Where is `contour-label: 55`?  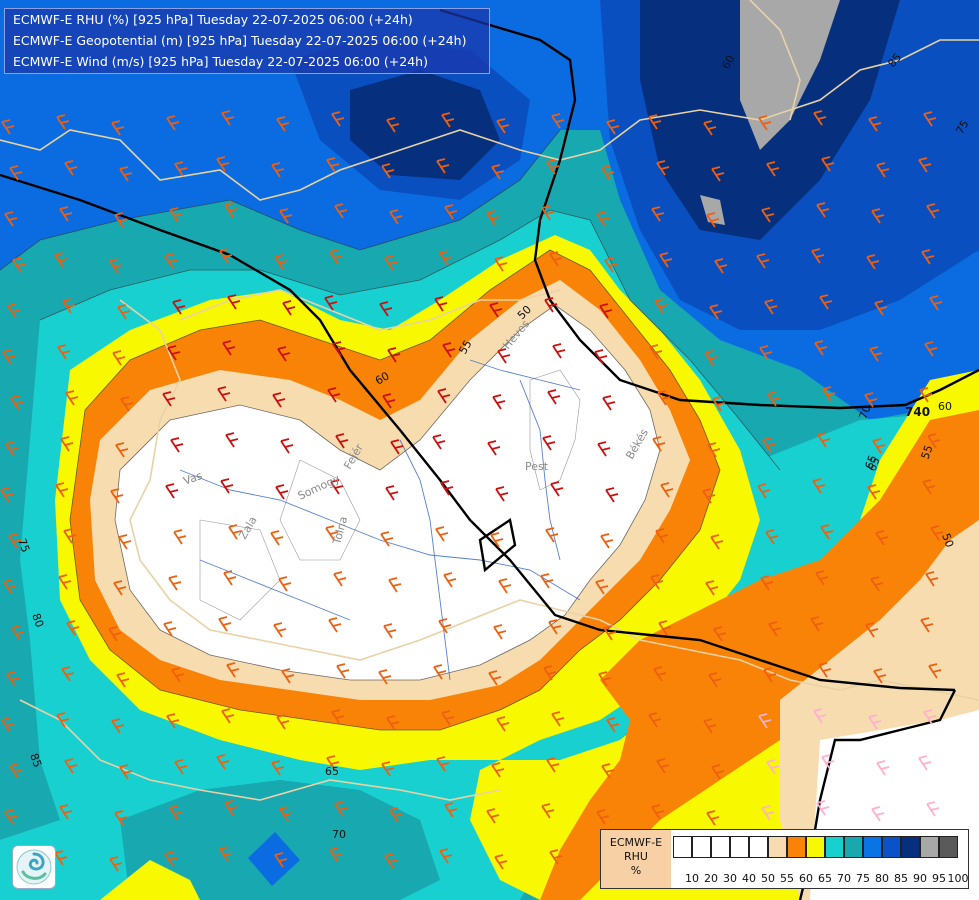
contour-label: 55 is located at coordinates (927, 452).